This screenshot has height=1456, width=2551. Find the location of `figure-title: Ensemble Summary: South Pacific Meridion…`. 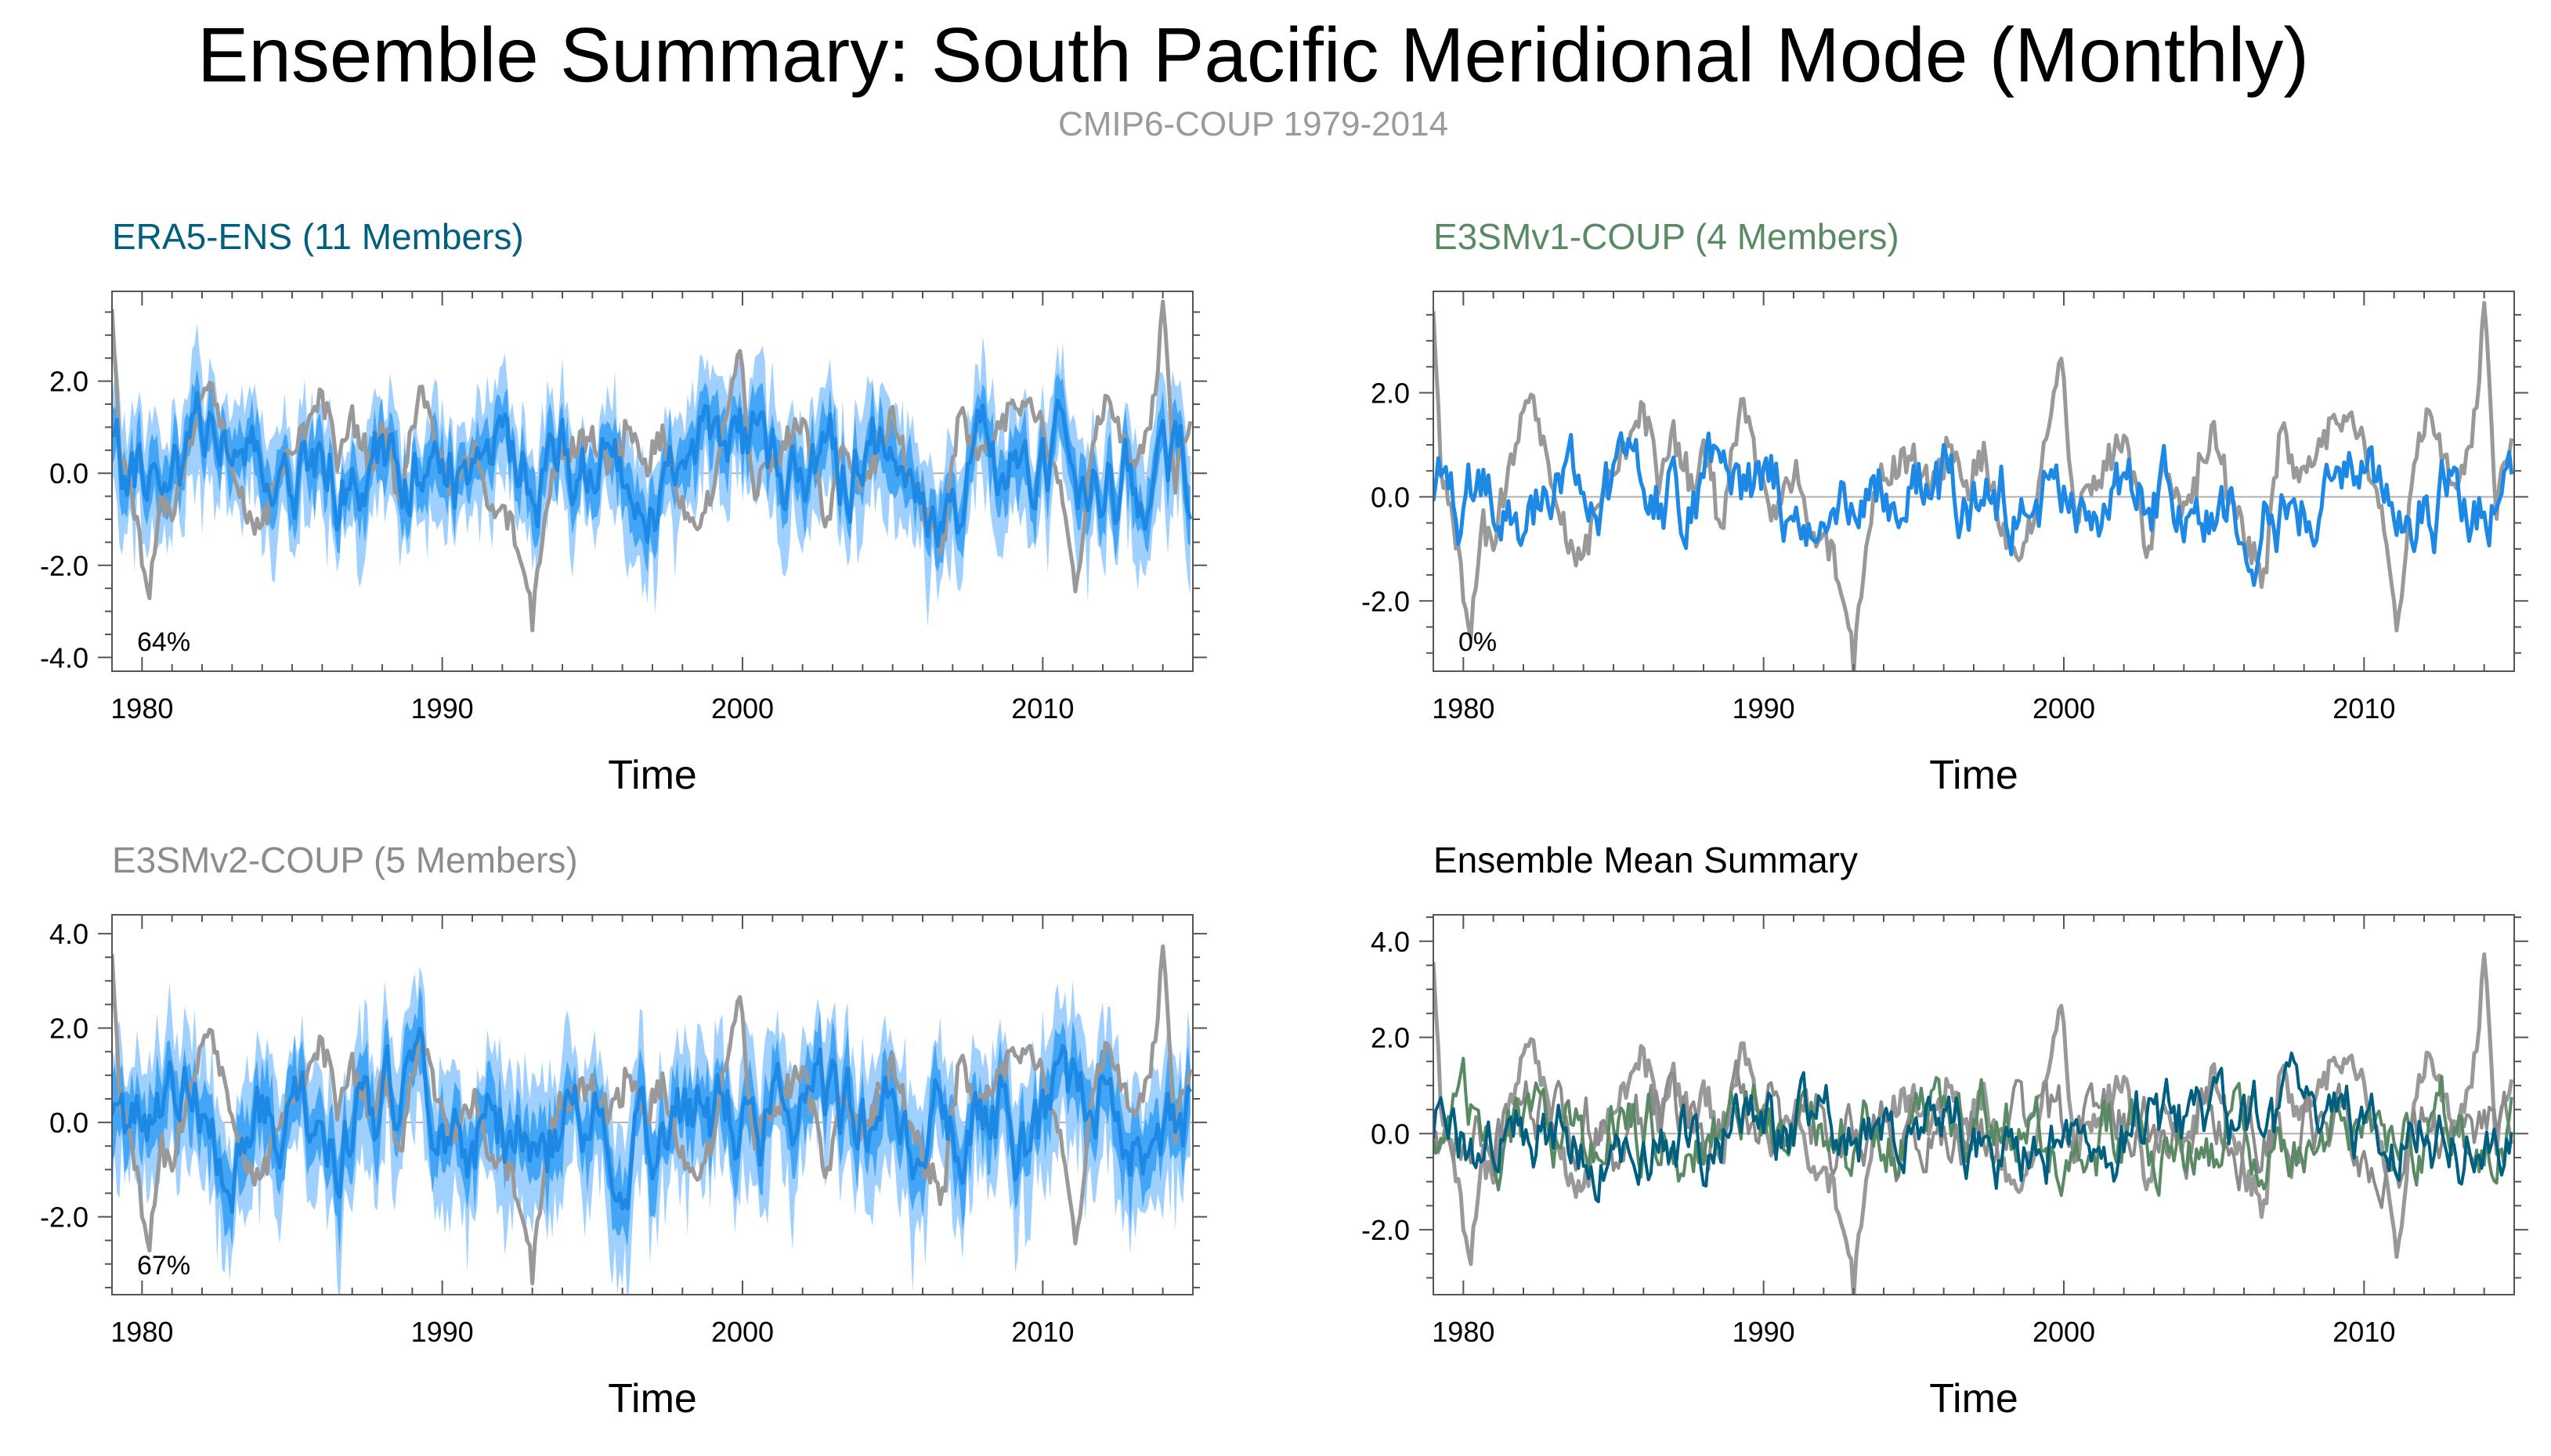

figure-title: Ensemble Summary: South Pacific Meridion… is located at coordinates (1253, 55).